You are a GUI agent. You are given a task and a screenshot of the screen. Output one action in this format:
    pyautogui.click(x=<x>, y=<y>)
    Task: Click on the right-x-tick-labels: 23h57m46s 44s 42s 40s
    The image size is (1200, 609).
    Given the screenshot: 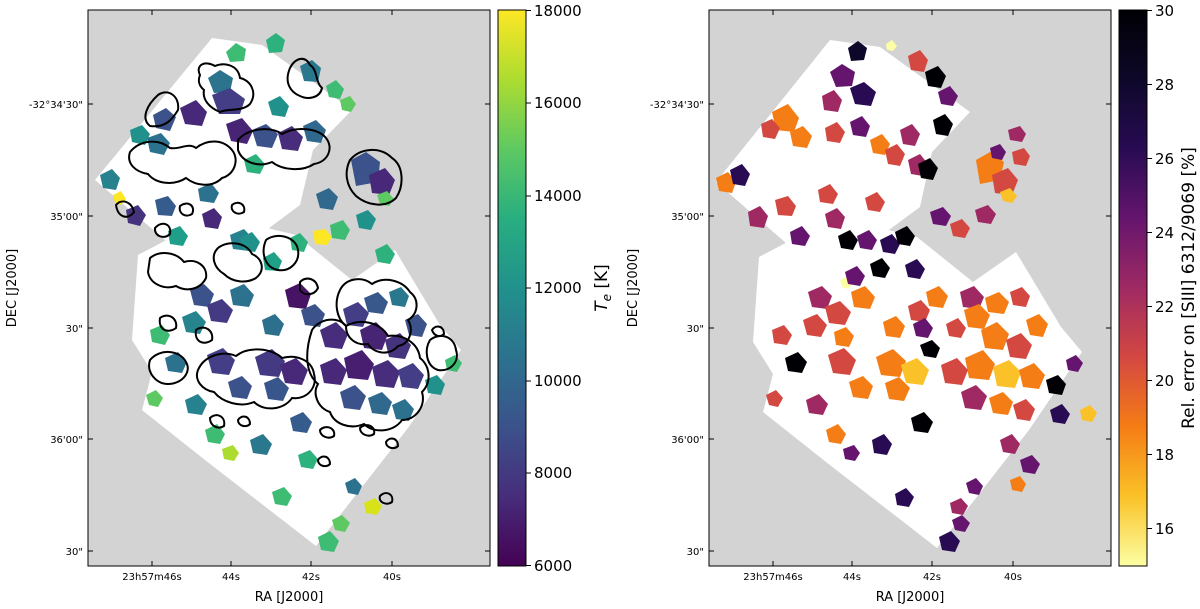 What is the action you would take?
    pyautogui.click(x=882, y=577)
    